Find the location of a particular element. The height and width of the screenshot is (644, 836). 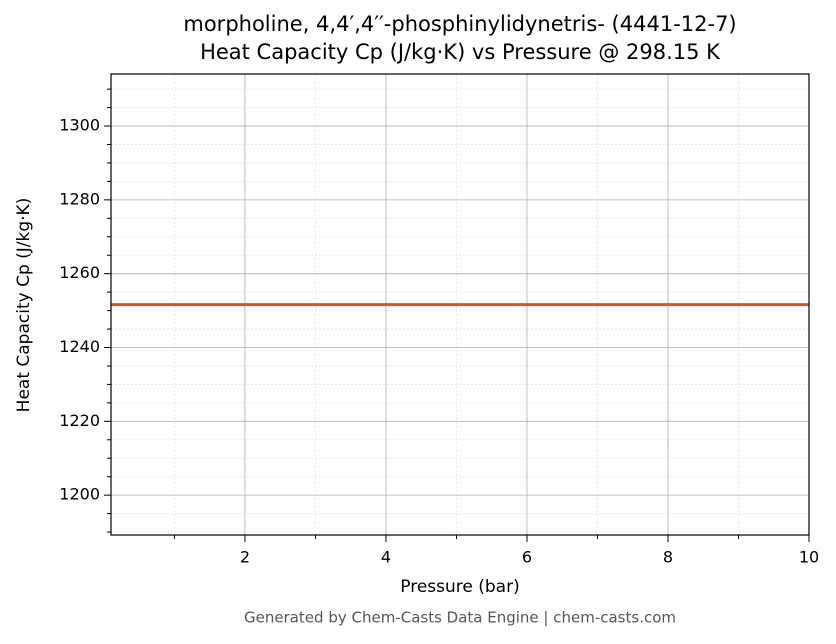

y-axis-label: Heat Capacity Cp (J/kg·K) is located at coordinates (24, 305).